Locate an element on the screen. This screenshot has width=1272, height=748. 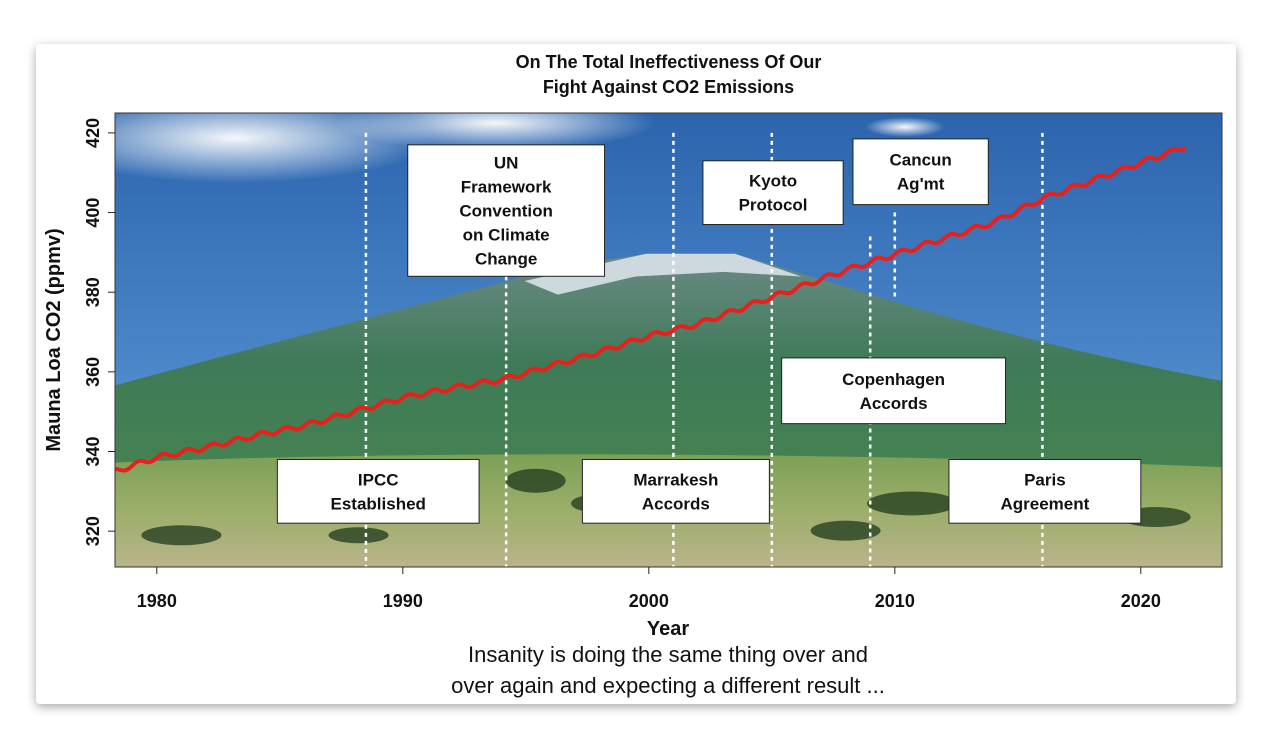
y-axis-label: Mauna Loa CO2 (ppmv) is located at coordinates (54, 339).